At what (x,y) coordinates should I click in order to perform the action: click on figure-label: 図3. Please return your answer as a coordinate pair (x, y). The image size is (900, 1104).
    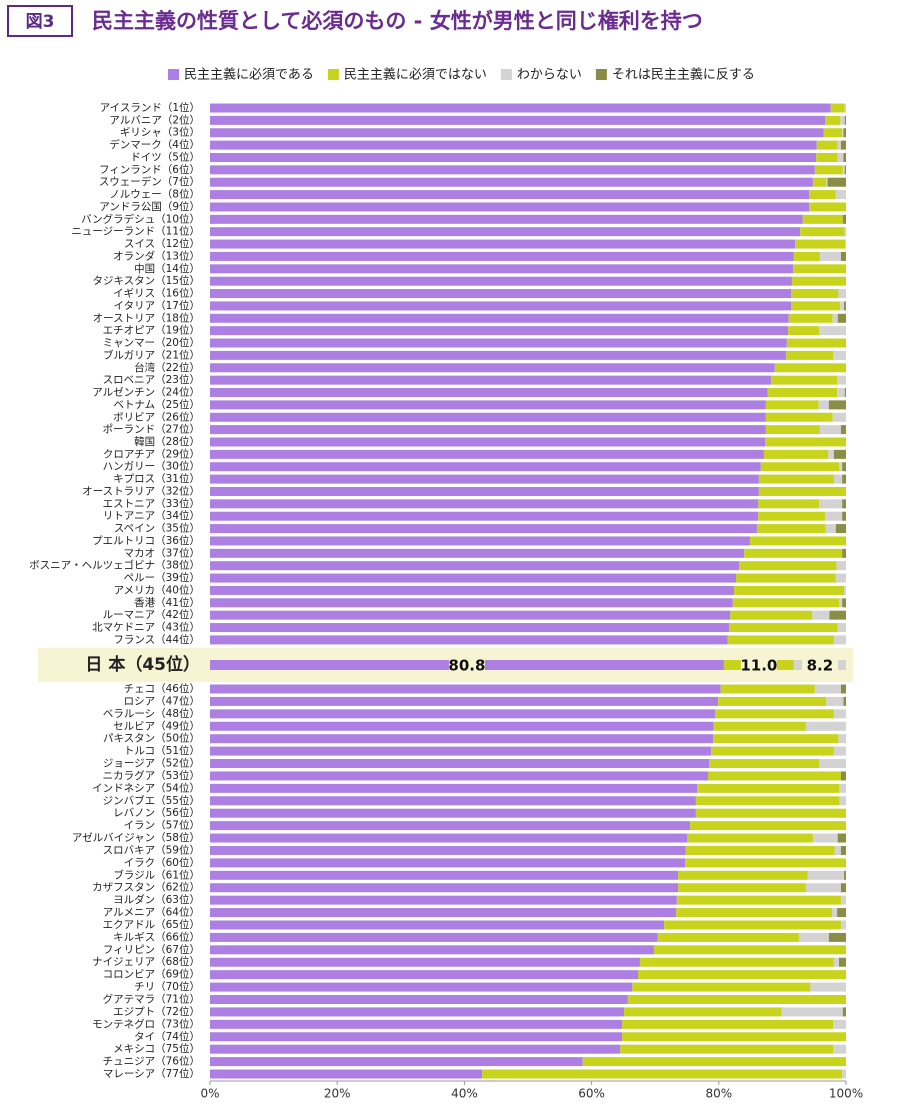
    Looking at the image, I should click on (40, 22).